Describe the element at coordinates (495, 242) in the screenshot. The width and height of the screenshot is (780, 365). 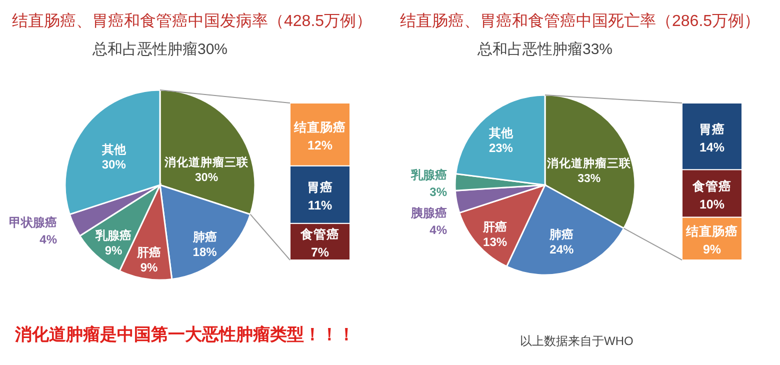
I see `data-label: 13%` at that location.